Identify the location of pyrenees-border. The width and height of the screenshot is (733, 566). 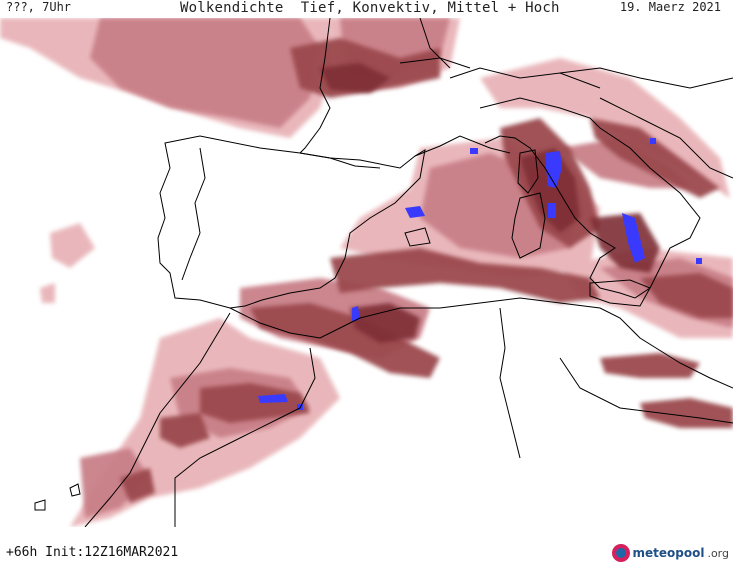
(340, 160).